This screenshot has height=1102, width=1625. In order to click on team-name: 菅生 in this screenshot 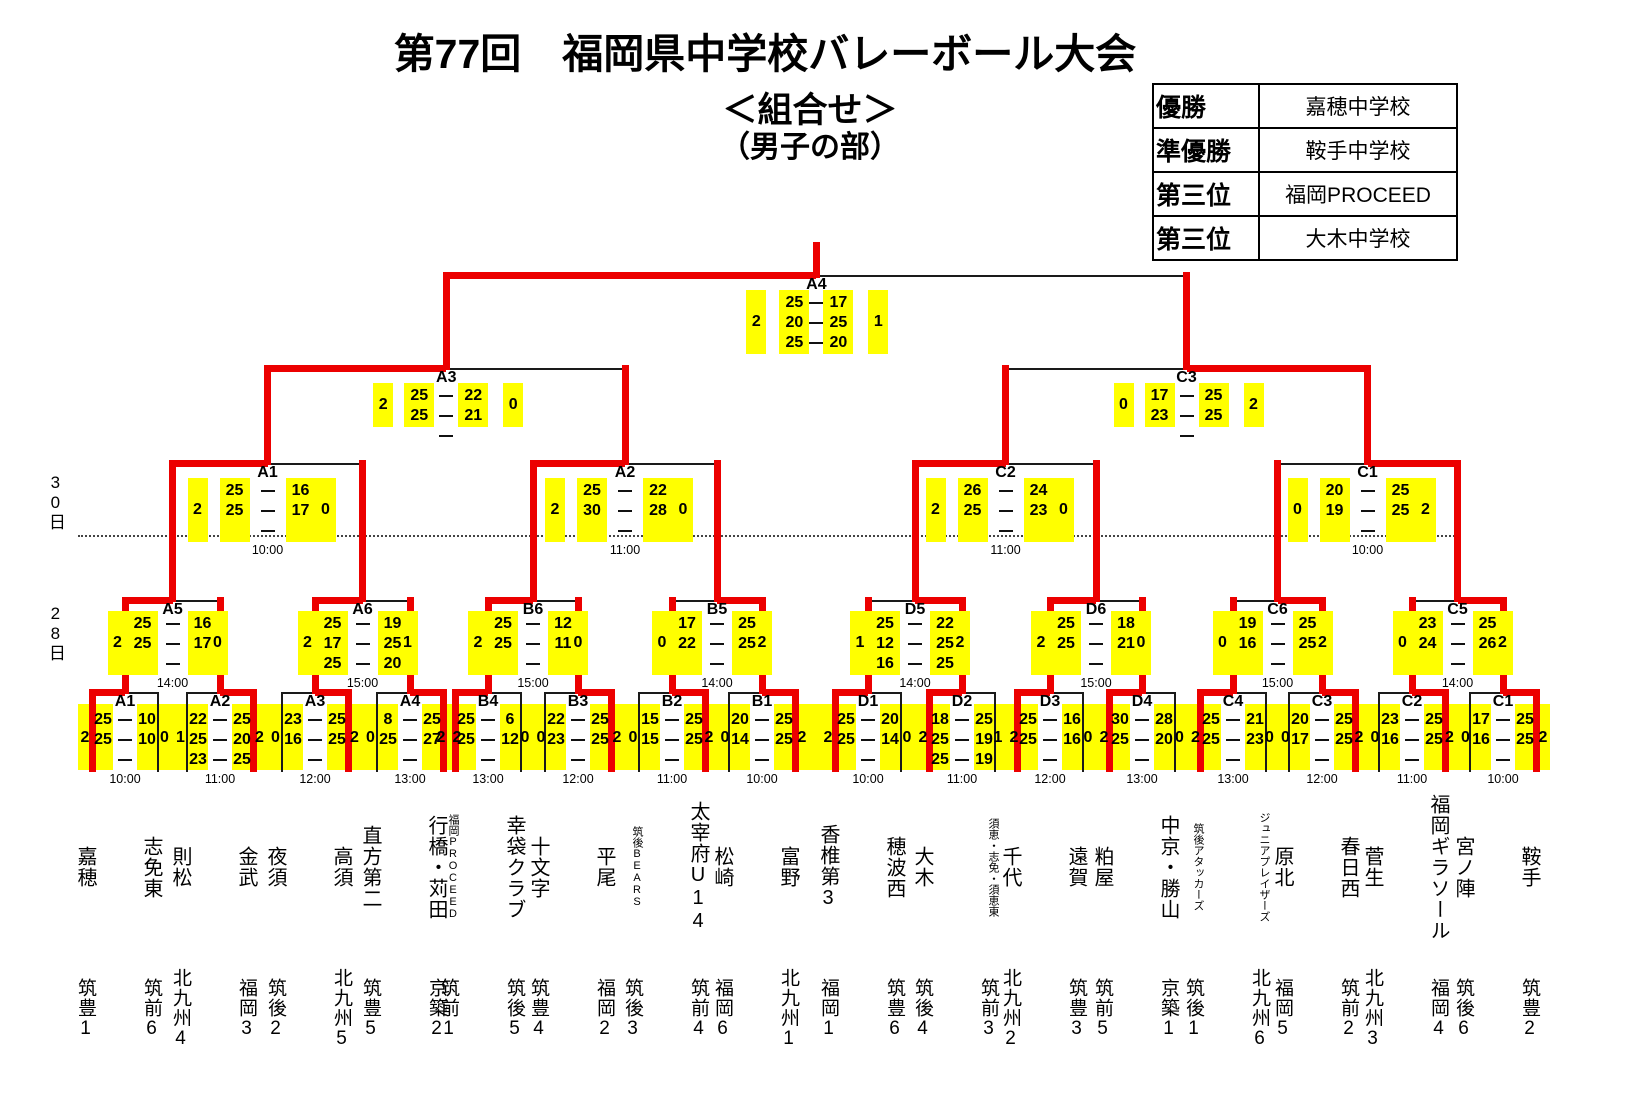, I will do `click(1372, 867)`.